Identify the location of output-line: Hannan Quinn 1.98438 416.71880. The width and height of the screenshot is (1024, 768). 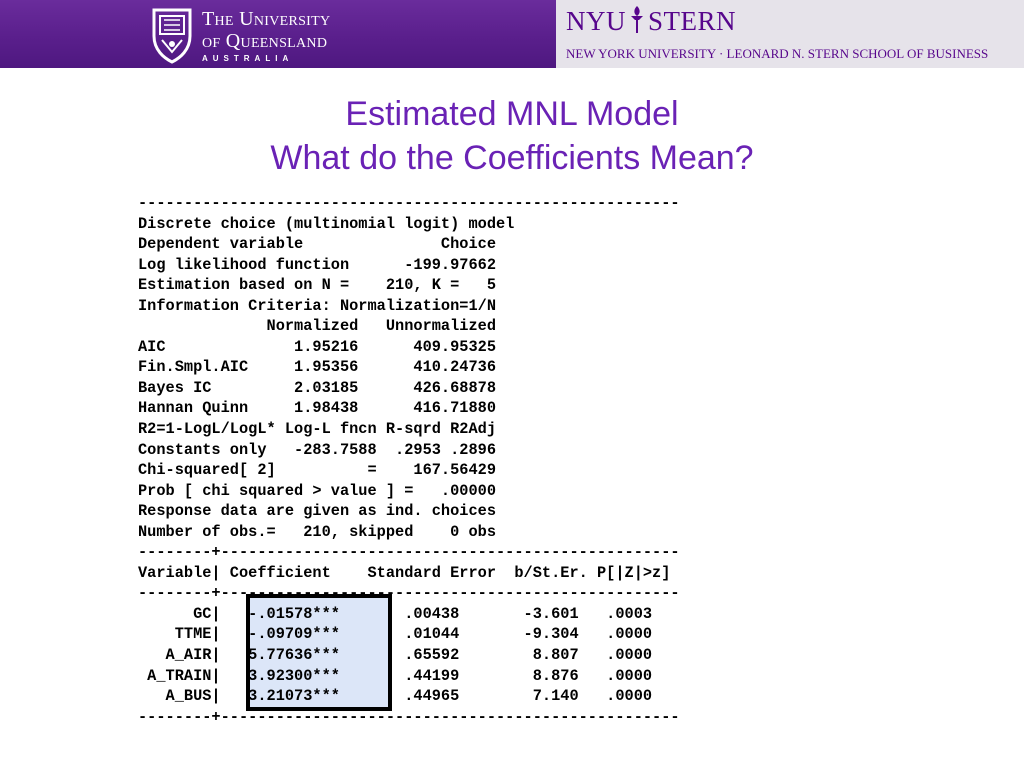
(317, 408).